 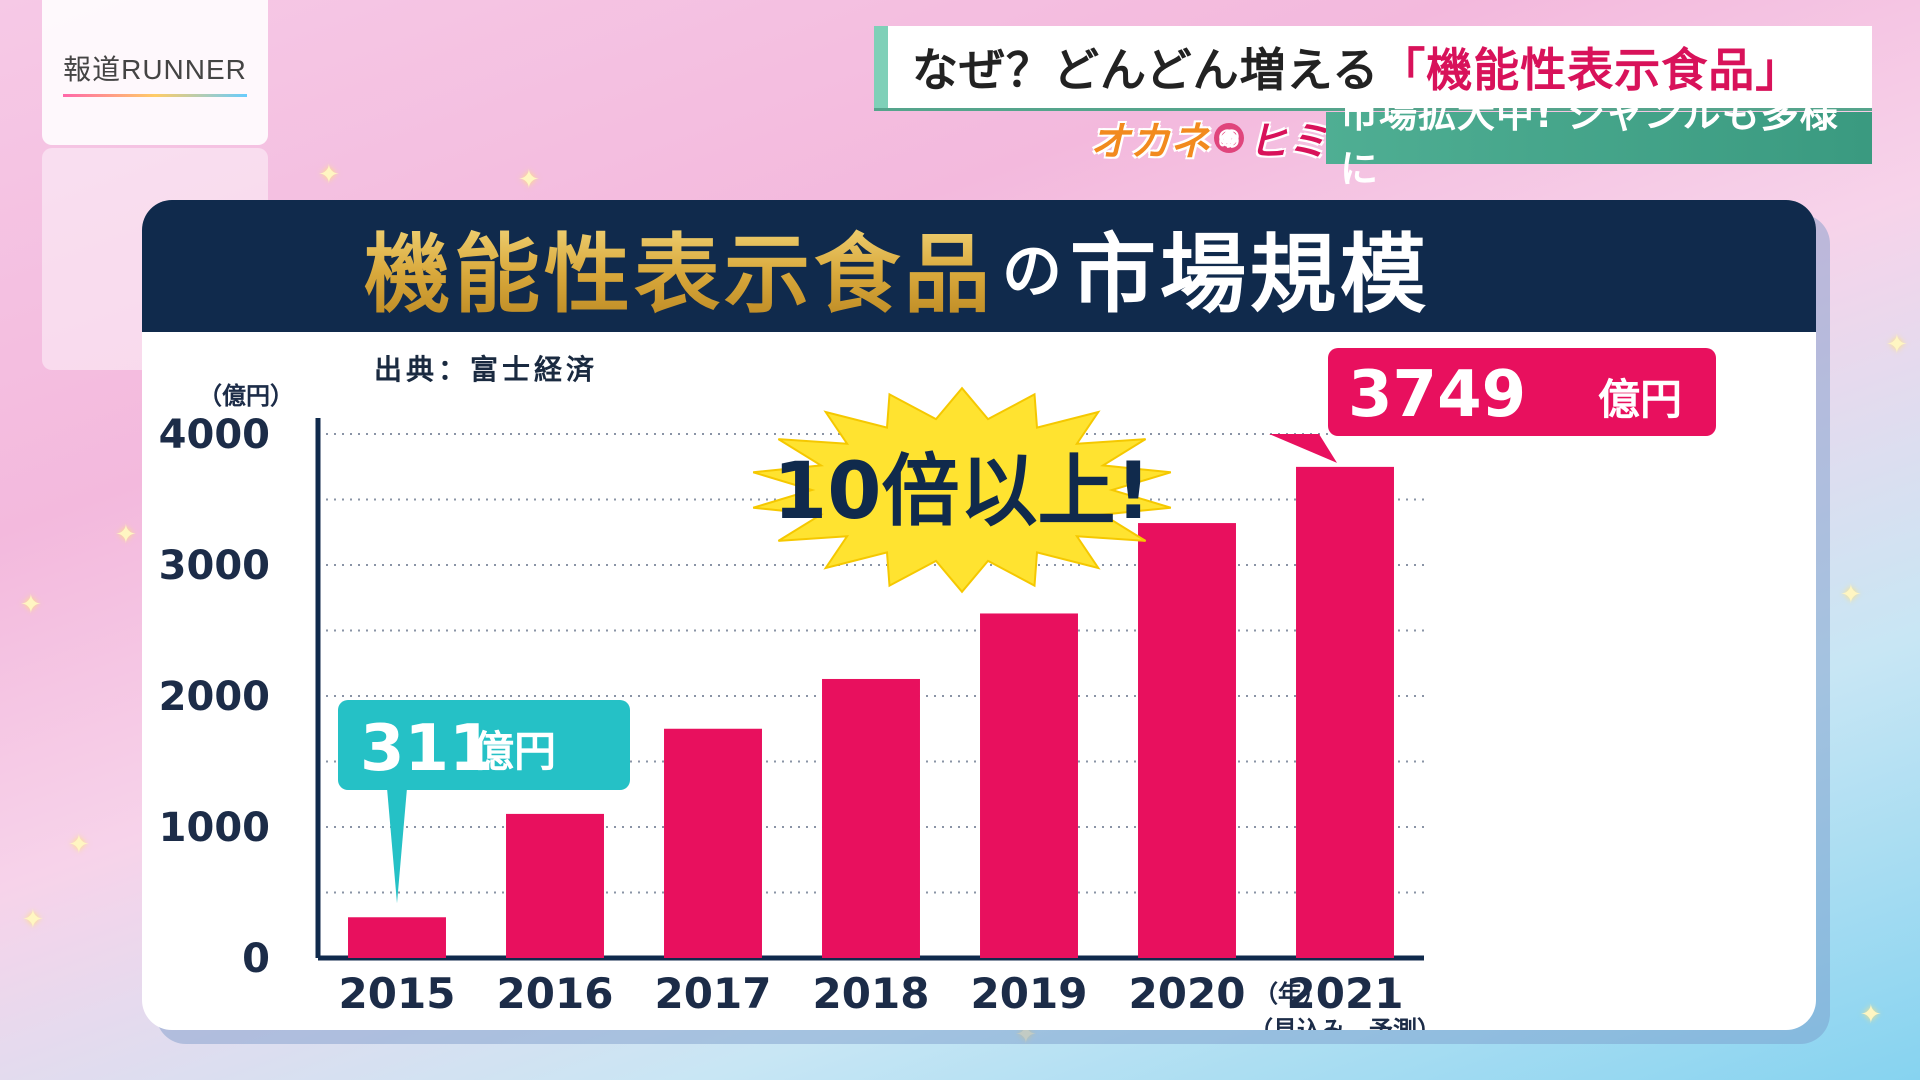 What do you see at coordinates (1345, 993) in the screenshot?
I see `x-tick-label: 2021` at bounding box center [1345, 993].